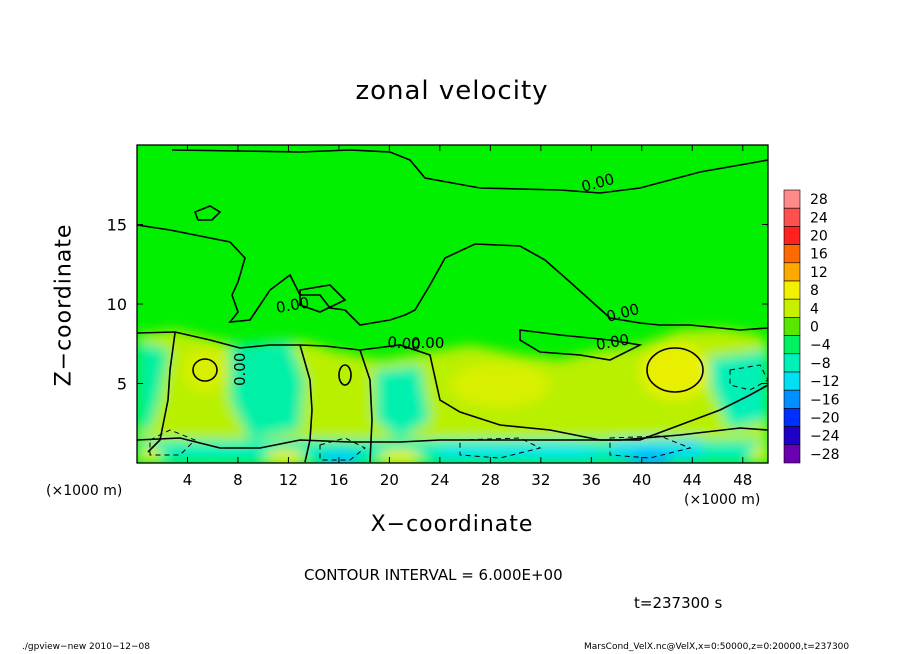 The width and height of the screenshot is (904, 654). What do you see at coordinates (759, 455) in the screenshot?
I see `positive-core-bottom-d` at bounding box center [759, 455].